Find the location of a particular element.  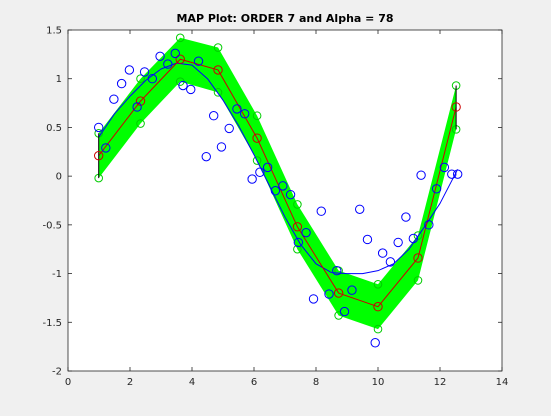

y-tick-label: 1.5 is located at coordinates (54, 31).